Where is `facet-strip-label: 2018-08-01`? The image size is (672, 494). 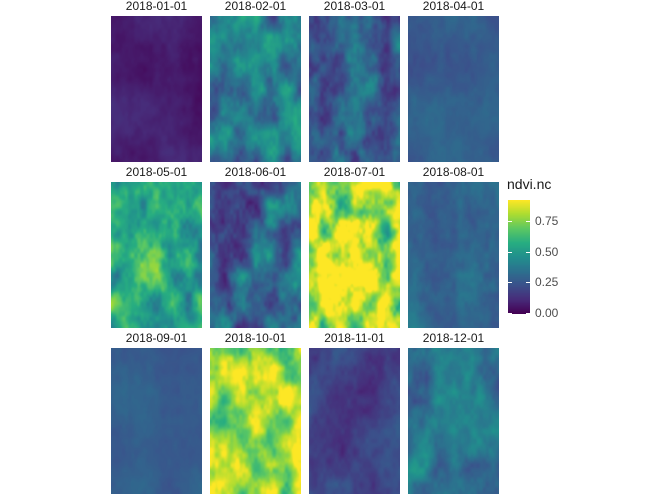 facet-strip-label: 2018-08-01 is located at coordinates (453, 172).